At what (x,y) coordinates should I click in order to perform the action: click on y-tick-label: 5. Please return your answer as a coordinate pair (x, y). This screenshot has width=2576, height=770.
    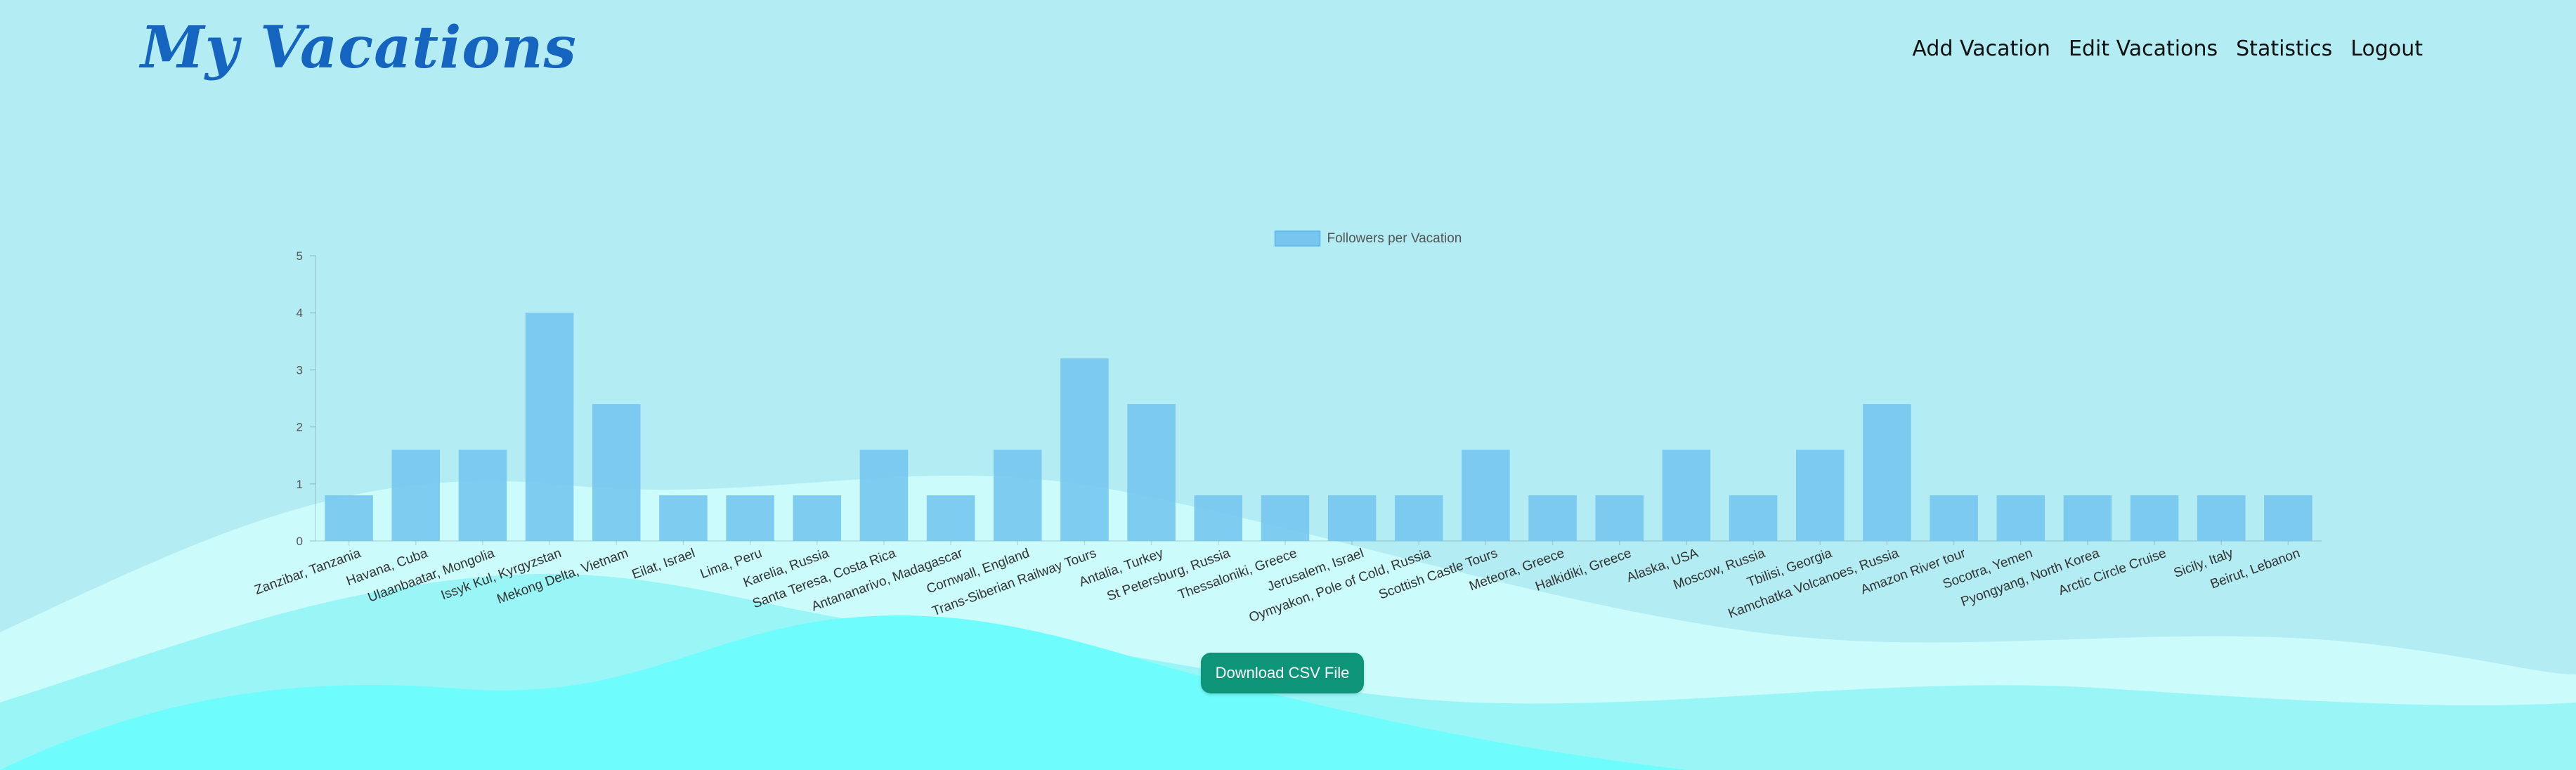
    Looking at the image, I should click on (300, 256).